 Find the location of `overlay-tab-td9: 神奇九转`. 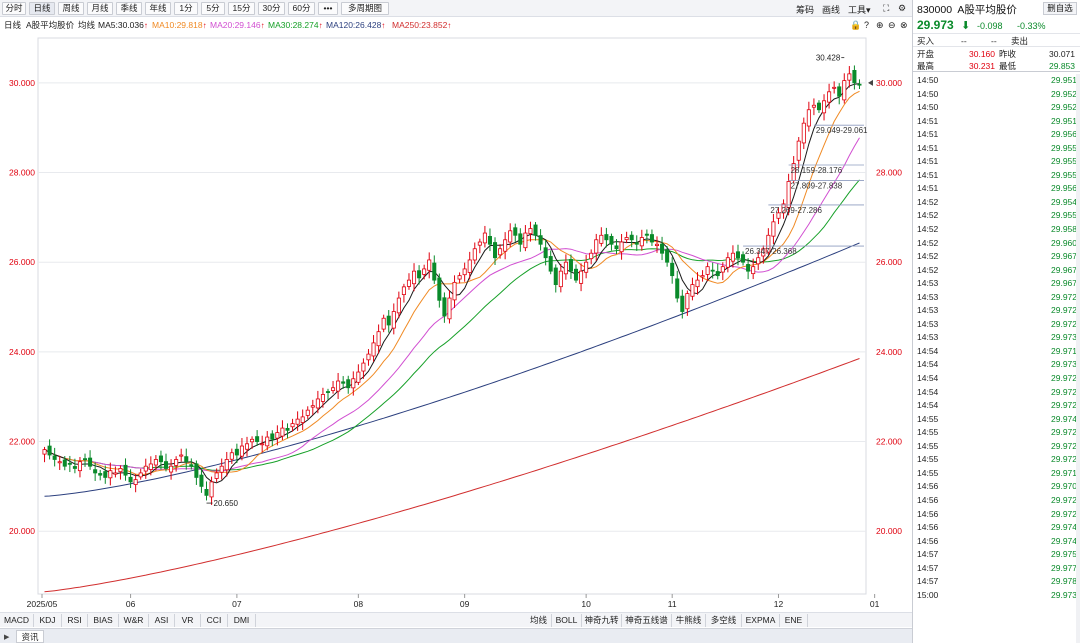

overlay-tab-td9: 神奇九转 is located at coordinates (602, 620).